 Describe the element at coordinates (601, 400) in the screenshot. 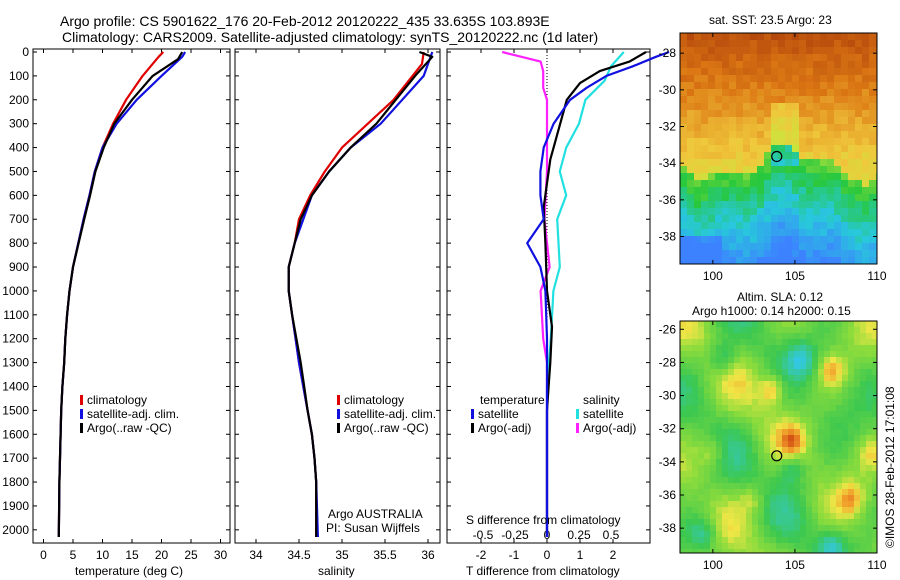

I see `legend-title-salinity: salinity` at that location.